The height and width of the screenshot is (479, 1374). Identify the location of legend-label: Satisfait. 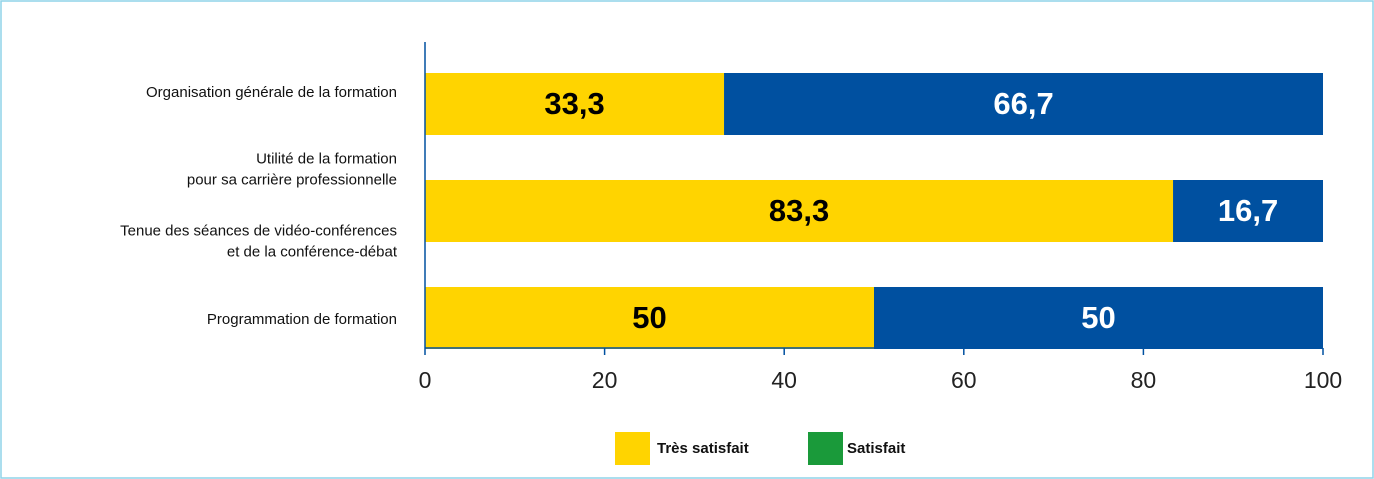
(876, 448).